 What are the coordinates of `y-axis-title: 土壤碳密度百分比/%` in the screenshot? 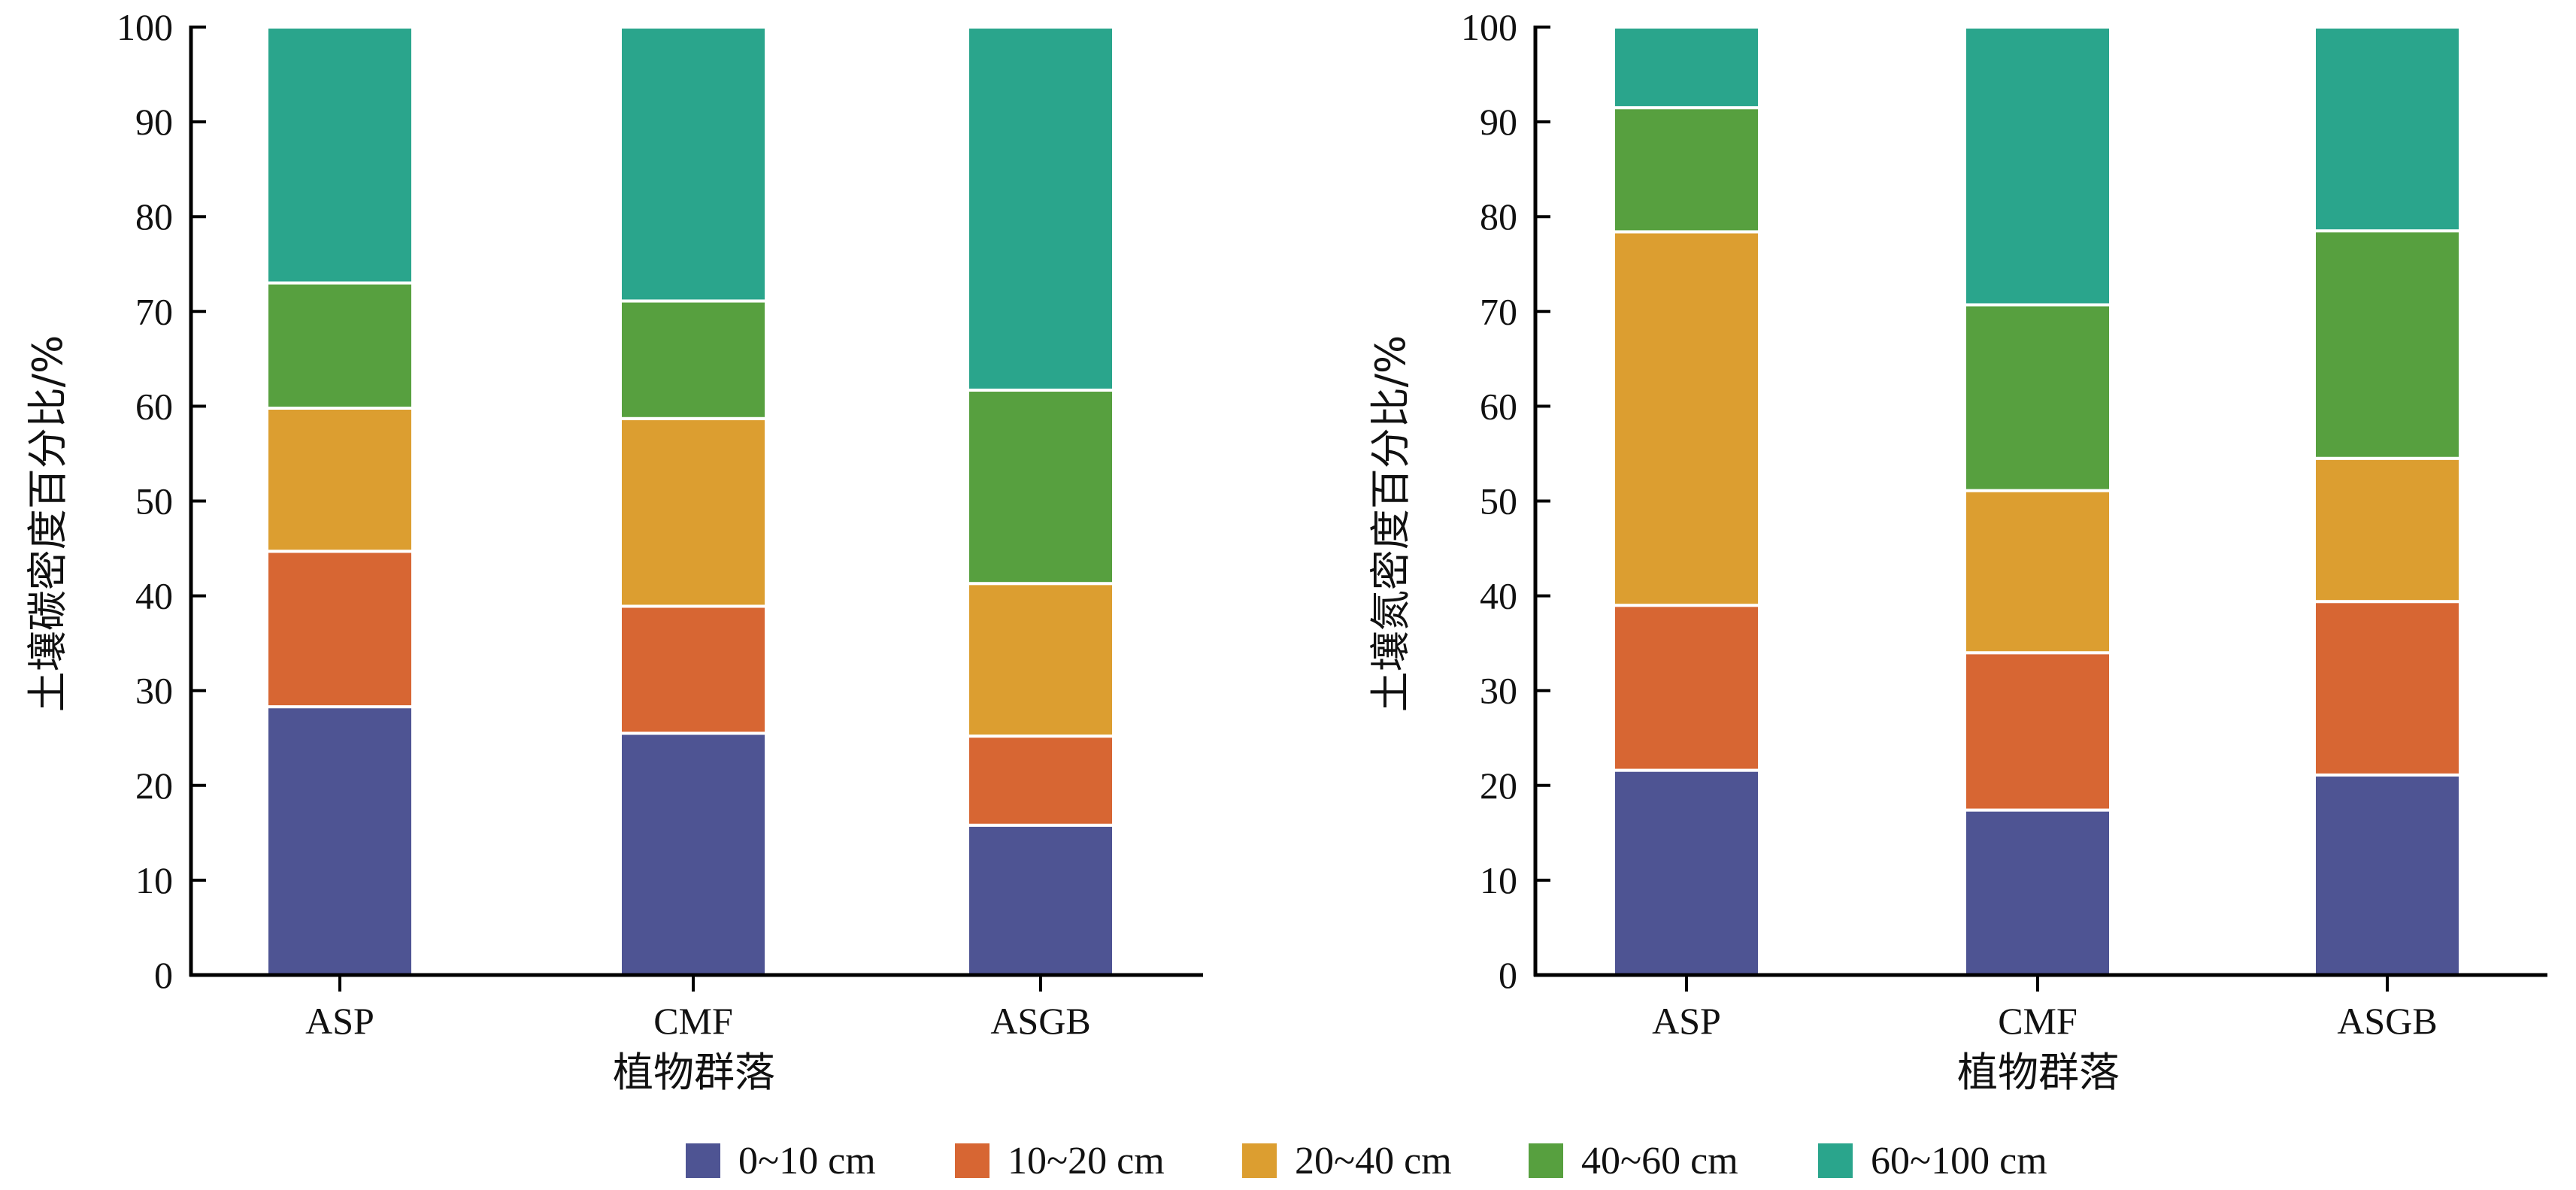 It's located at (47, 524).